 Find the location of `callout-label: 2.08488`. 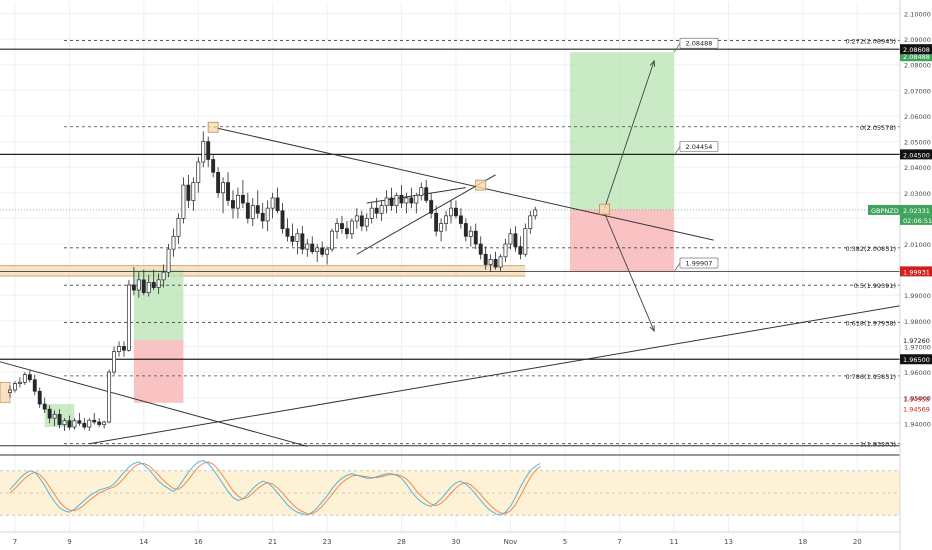

callout-label: 2.08488 is located at coordinates (699, 44).